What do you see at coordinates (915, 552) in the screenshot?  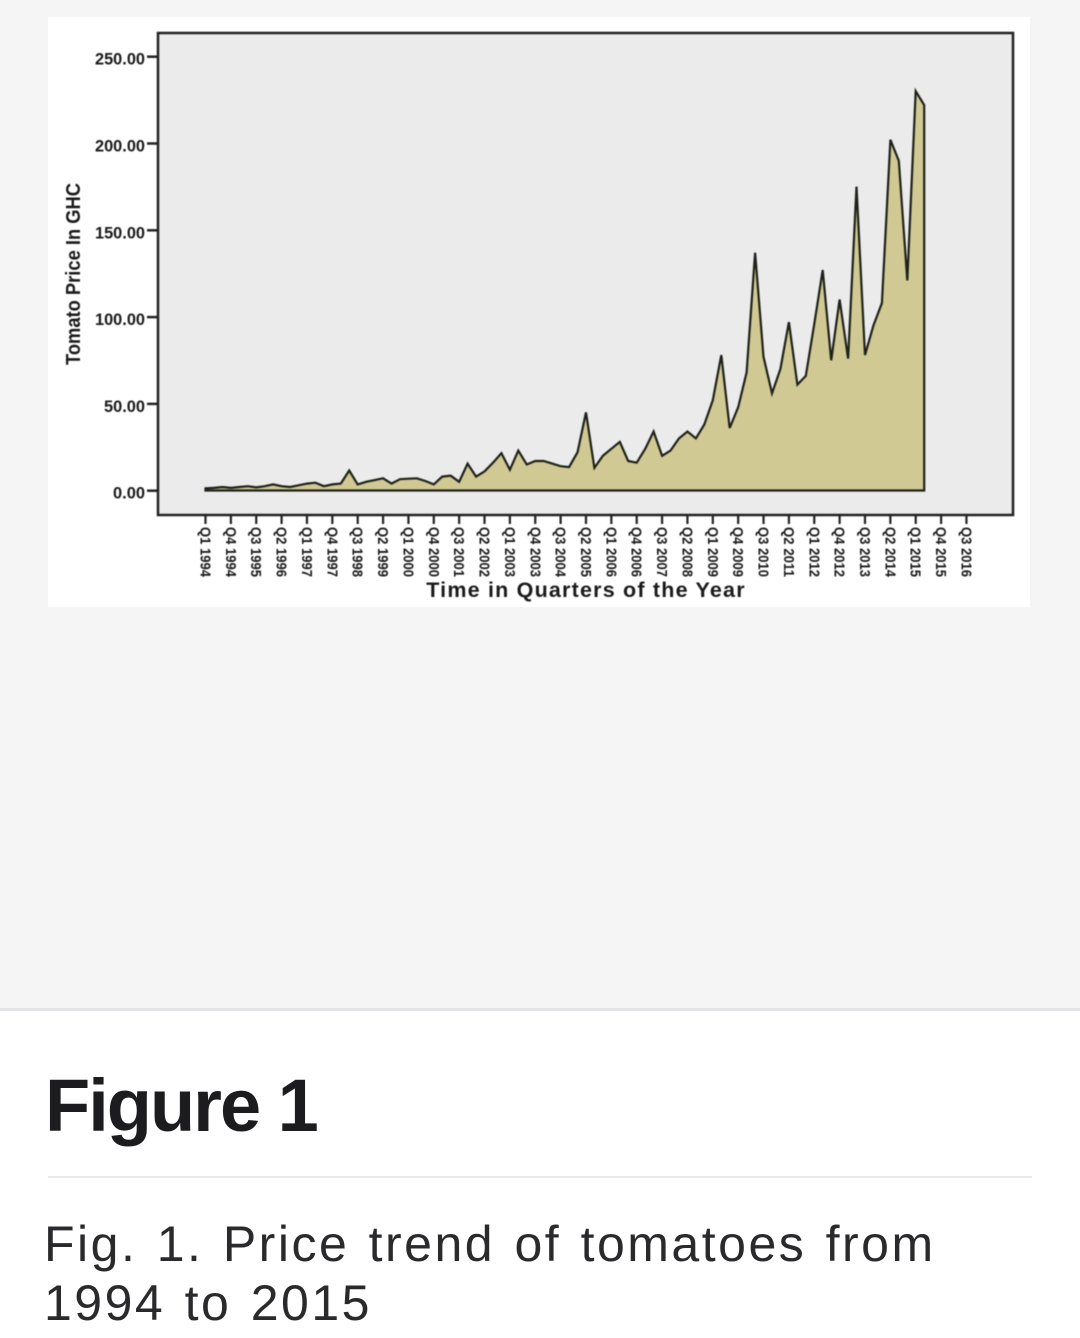 I see `svg-text: Q1 2015` at bounding box center [915, 552].